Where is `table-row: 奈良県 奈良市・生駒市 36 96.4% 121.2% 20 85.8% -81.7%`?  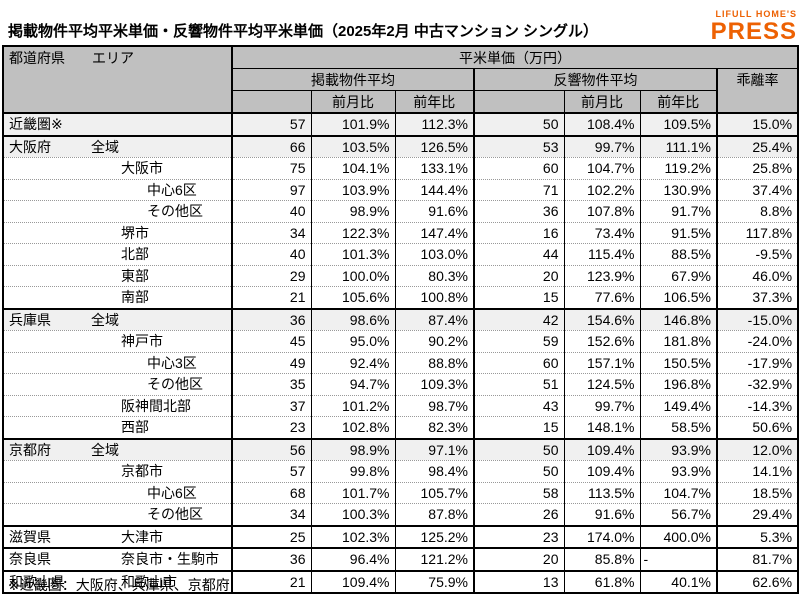 table-row: 奈良県 奈良市・生駒市 36 96.4% 121.2% 20 85.8% -81.7% is located at coordinates (401, 559).